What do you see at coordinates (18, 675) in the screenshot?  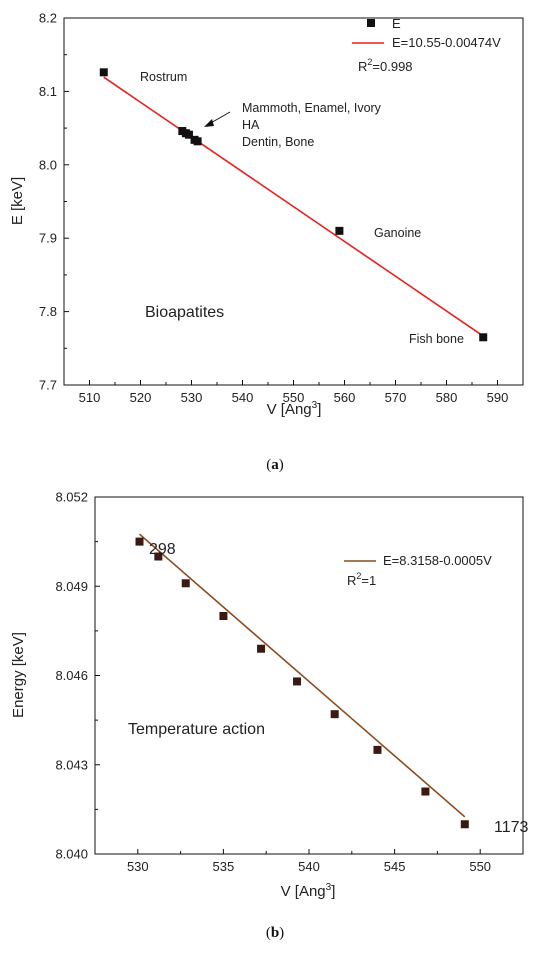 I see `y-axis-title-b: Energy [keV]` at bounding box center [18, 675].